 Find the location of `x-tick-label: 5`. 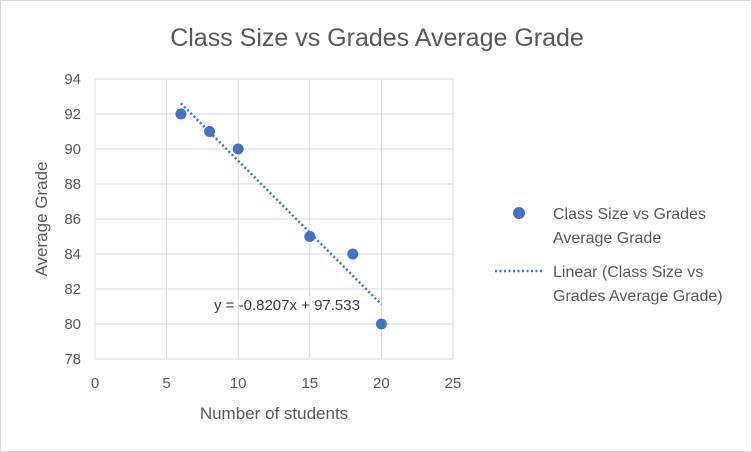

x-tick-label: 5 is located at coordinates (166, 383).